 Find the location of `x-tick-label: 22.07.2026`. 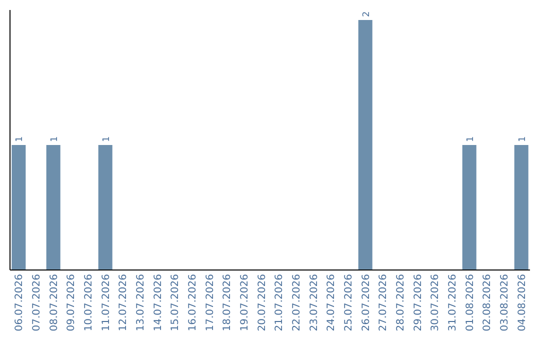

x-tick-label: 22.07.2026 is located at coordinates (297, 303).